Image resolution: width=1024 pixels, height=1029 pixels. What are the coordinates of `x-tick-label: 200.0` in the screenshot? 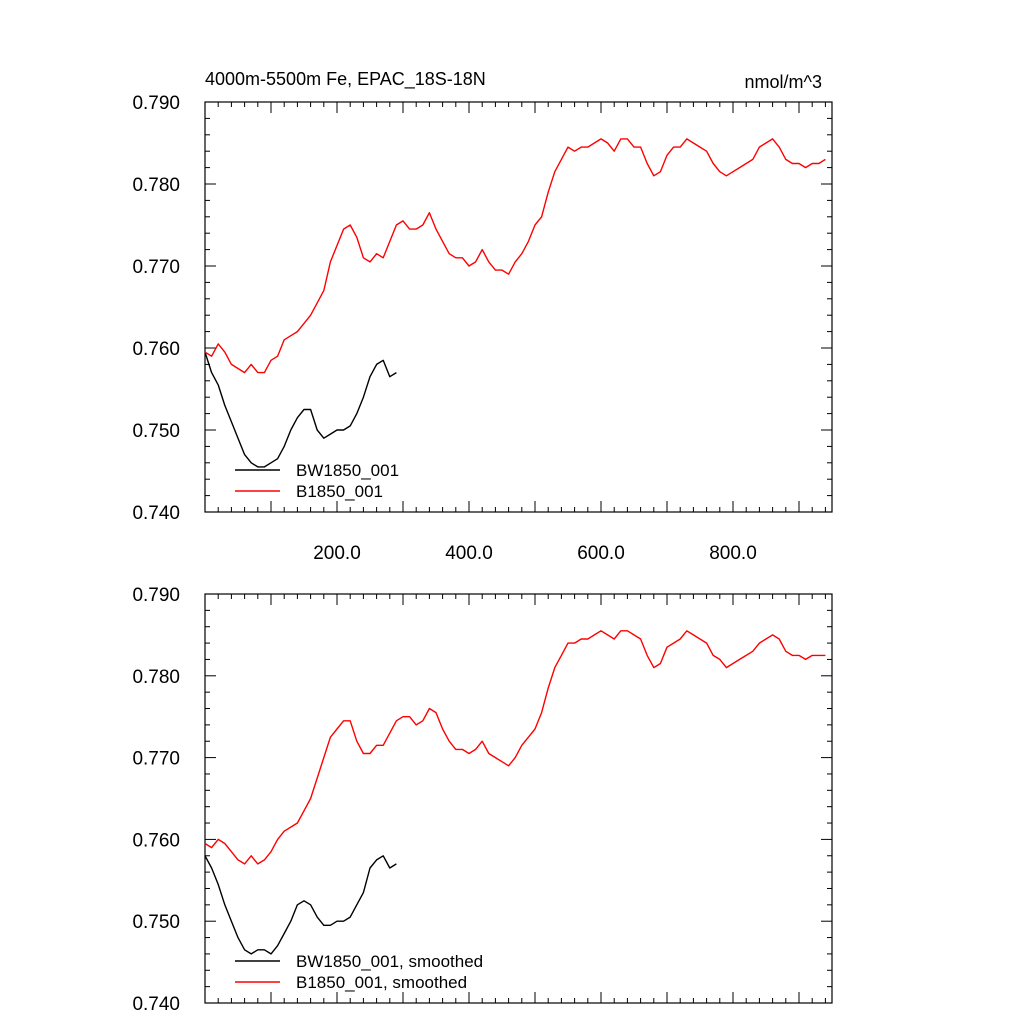 It's located at (337, 553).